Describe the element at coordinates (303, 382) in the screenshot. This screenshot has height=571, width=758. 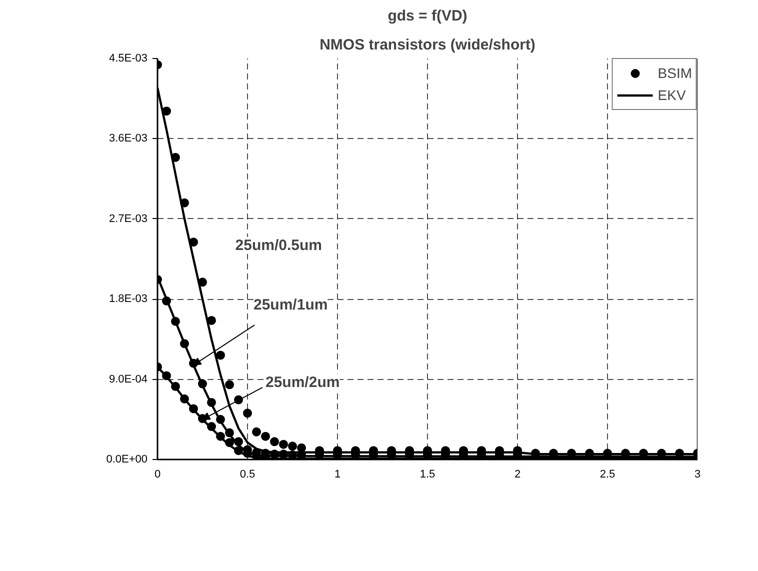
I see `annotation: 25um/2um` at that location.